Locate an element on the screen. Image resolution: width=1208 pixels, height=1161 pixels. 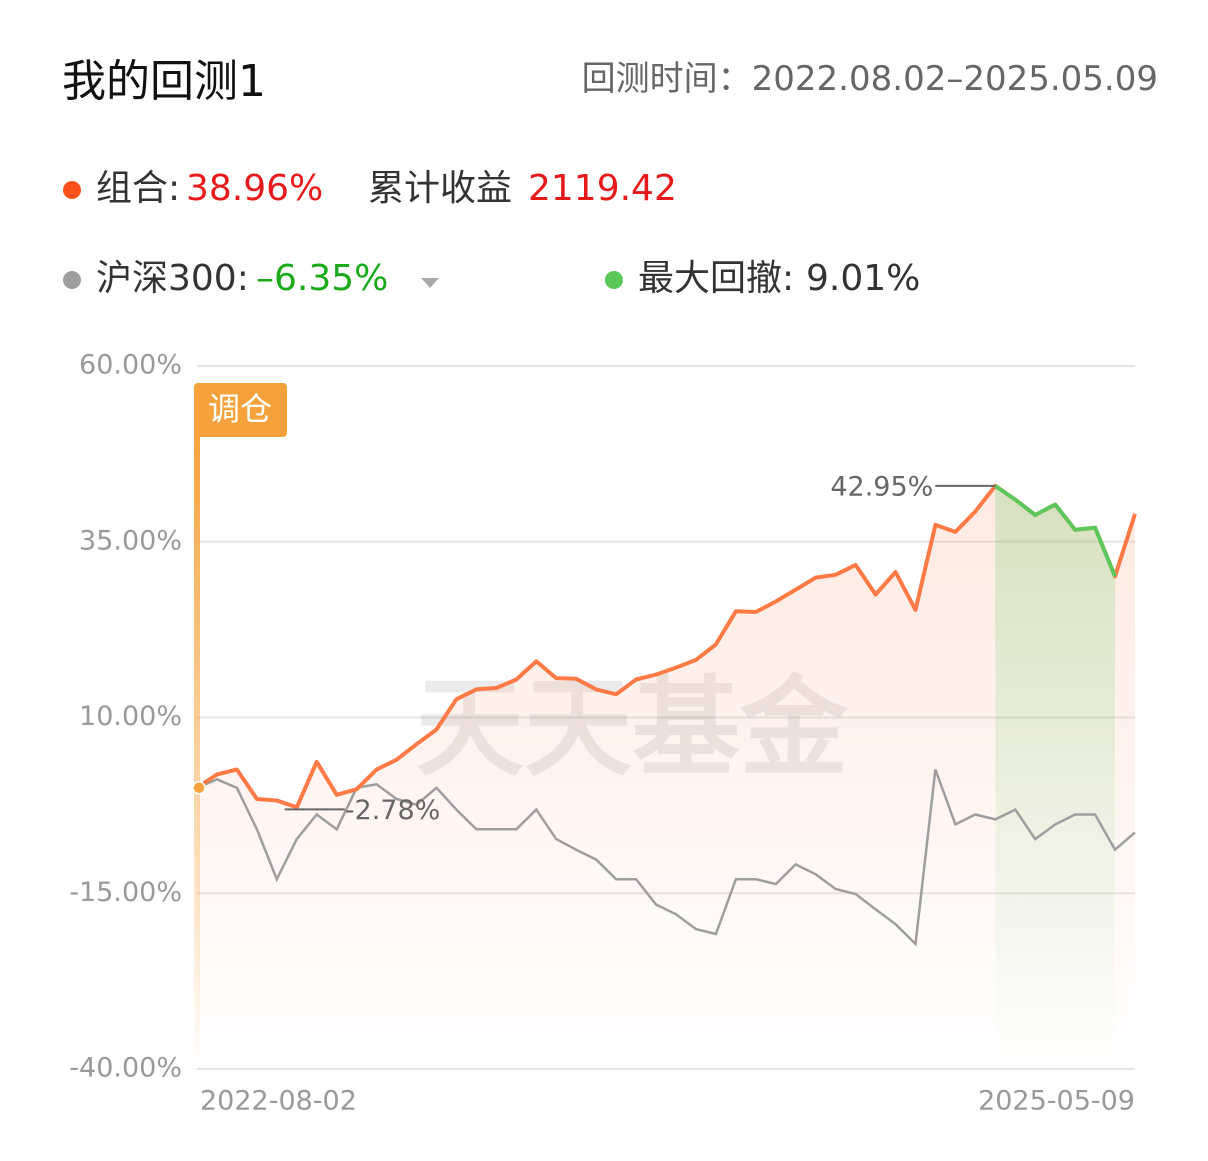
x-tick-label: 2025-05-09 is located at coordinates (1056, 1101).